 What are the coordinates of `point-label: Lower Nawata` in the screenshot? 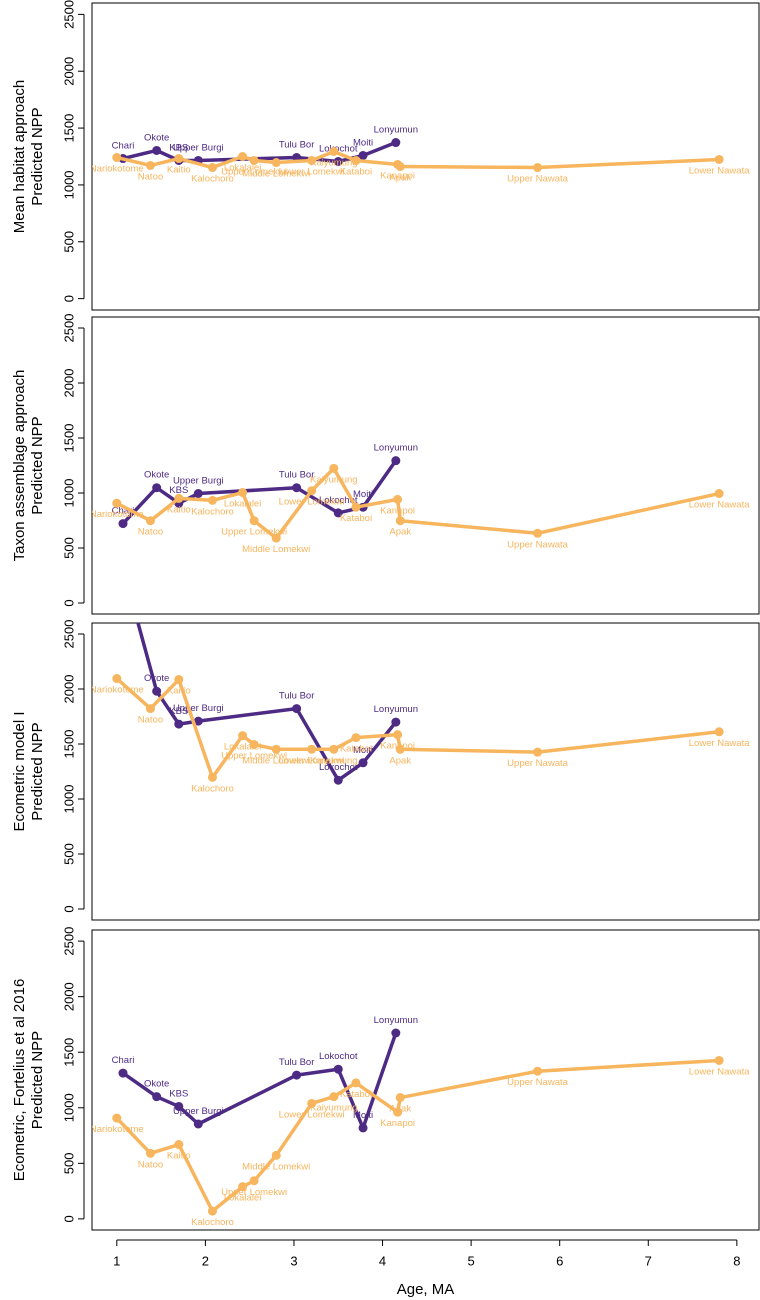 It's located at (719, 1071).